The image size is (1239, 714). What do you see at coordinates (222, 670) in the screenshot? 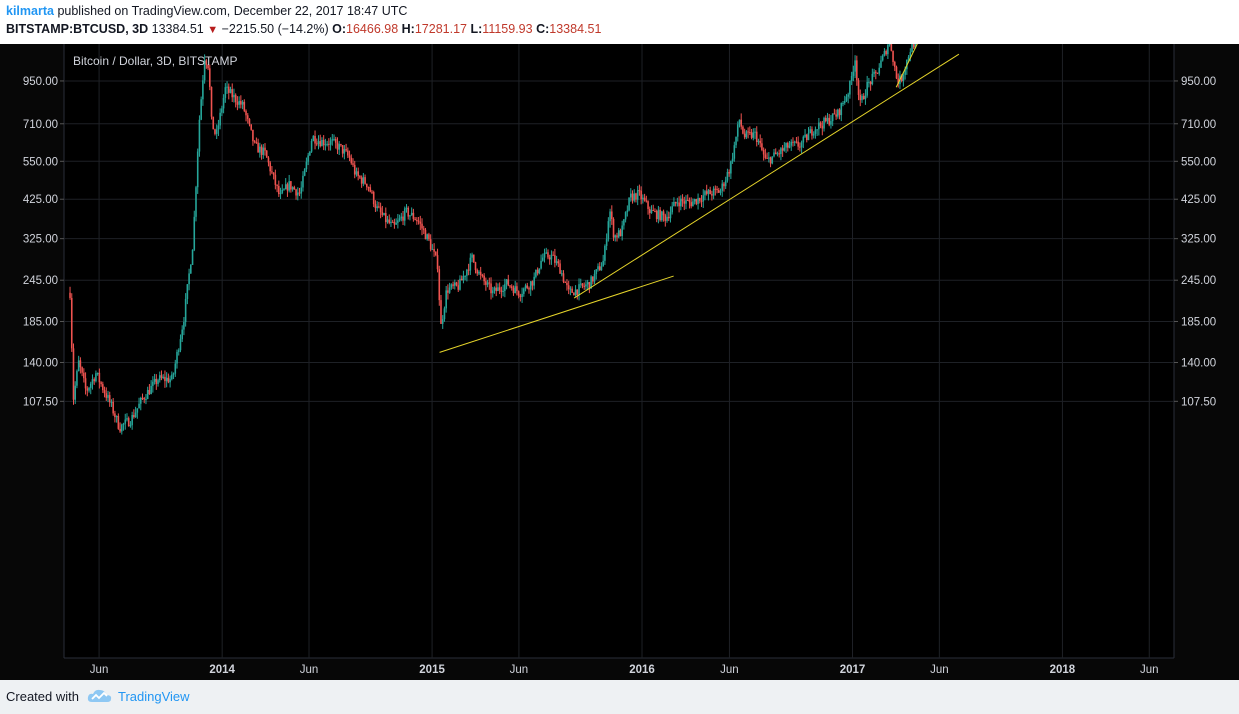
I see `x-tick-label: 2014` at bounding box center [222, 670].